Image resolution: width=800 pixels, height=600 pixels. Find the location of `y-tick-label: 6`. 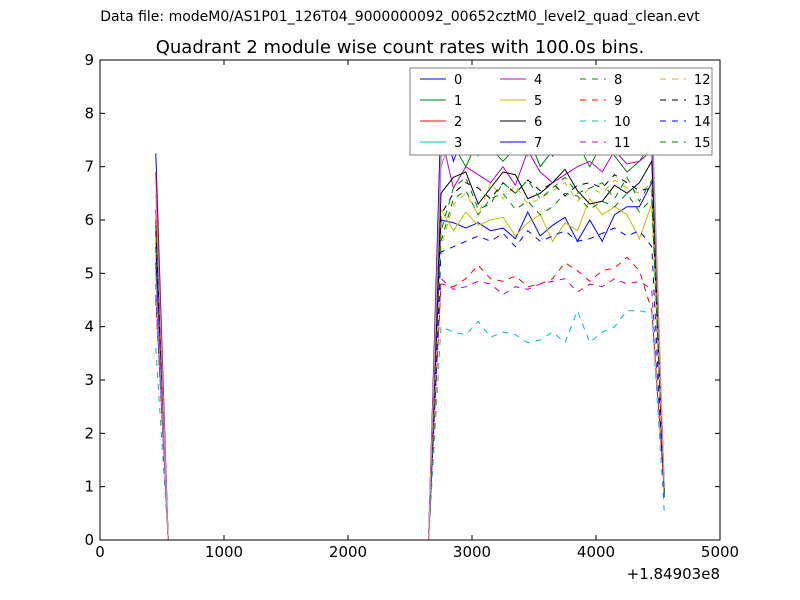

y-tick-label: 6 is located at coordinates (89, 220).